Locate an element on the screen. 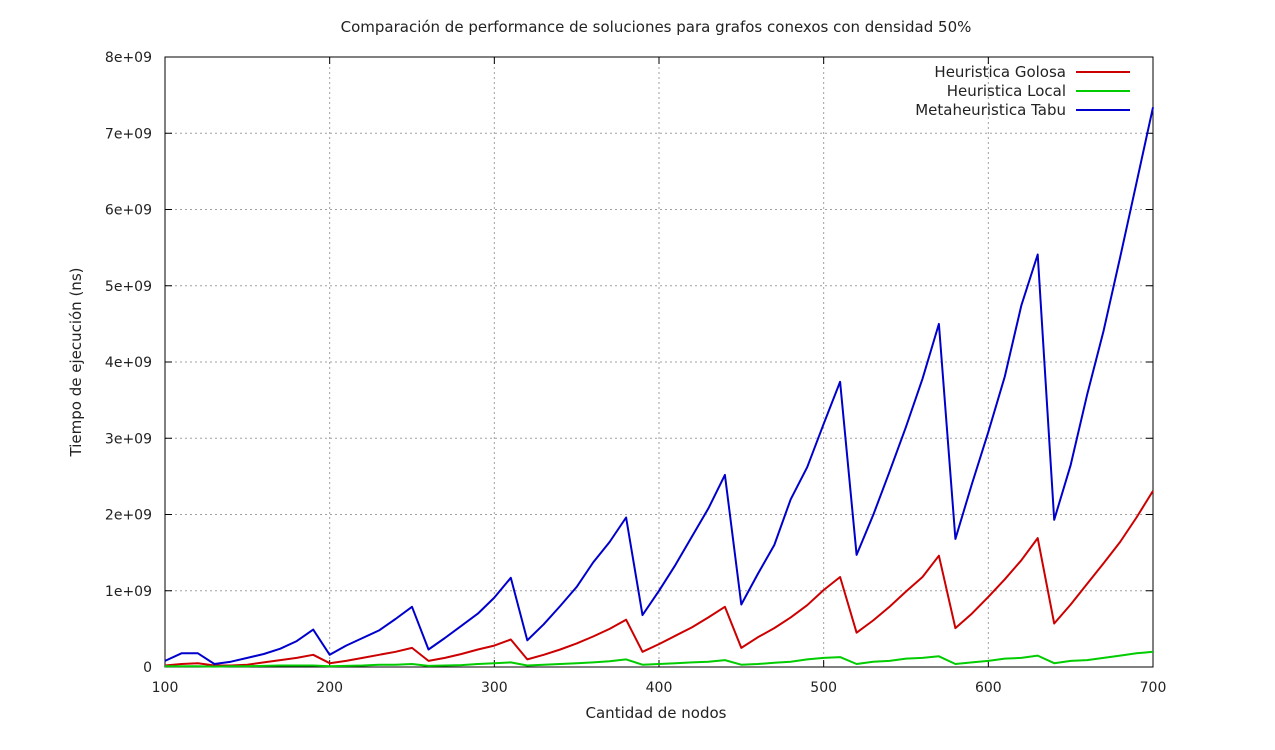 This screenshot has height=750, width=1275. x-tick-label: 700 is located at coordinates (1153, 688).